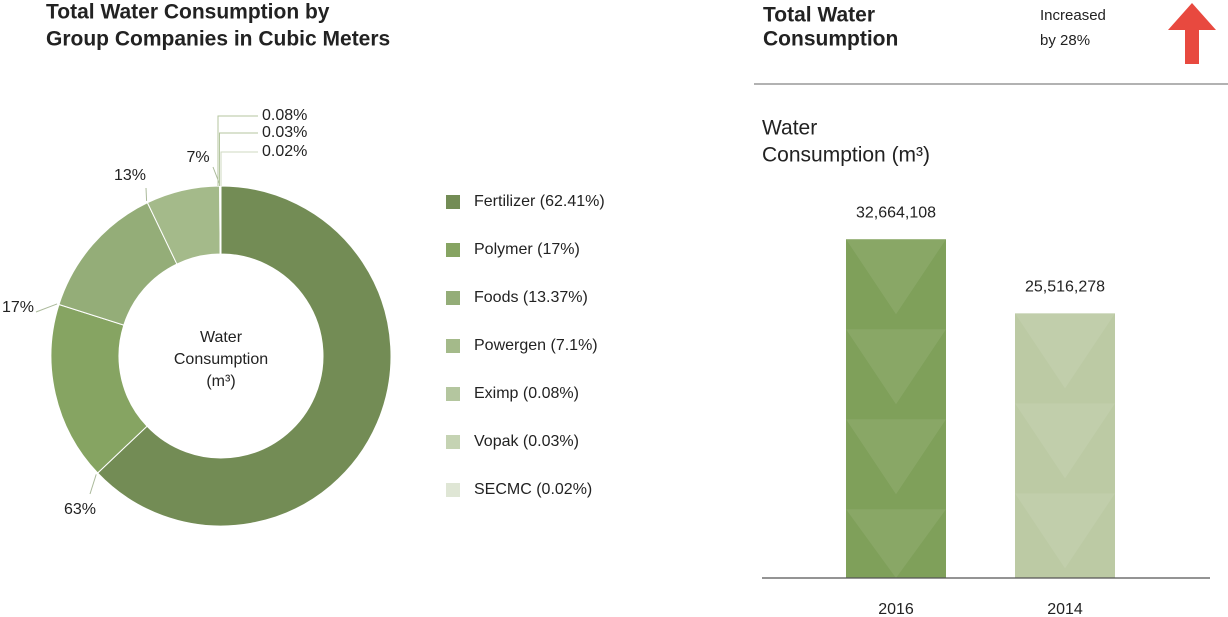 The width and height of the screenshot is (1228, 617). What do you see at coordinates (197, 157) in the screenshot?
I see `data-label: 7%` at bounding box center [197, 157].